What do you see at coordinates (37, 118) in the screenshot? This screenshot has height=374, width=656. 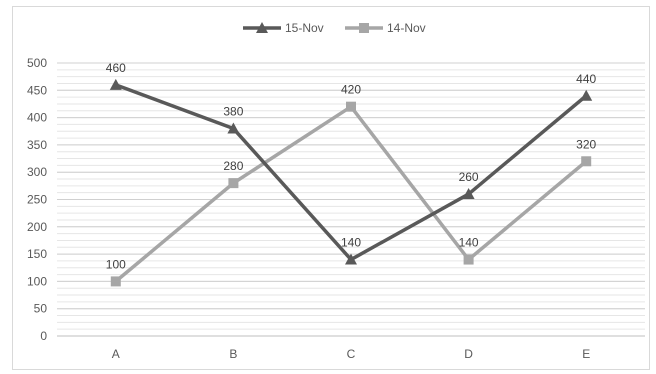 I see `y-tick-label: 400` at bounding box center [37, 118].